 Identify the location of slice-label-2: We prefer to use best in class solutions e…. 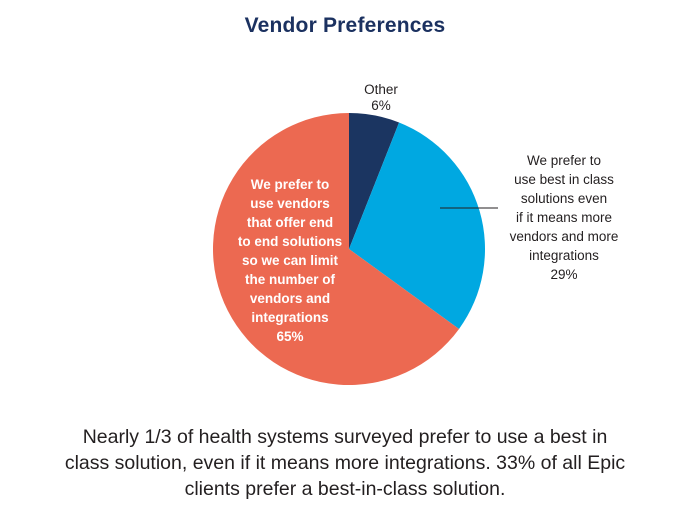
(564, 217).